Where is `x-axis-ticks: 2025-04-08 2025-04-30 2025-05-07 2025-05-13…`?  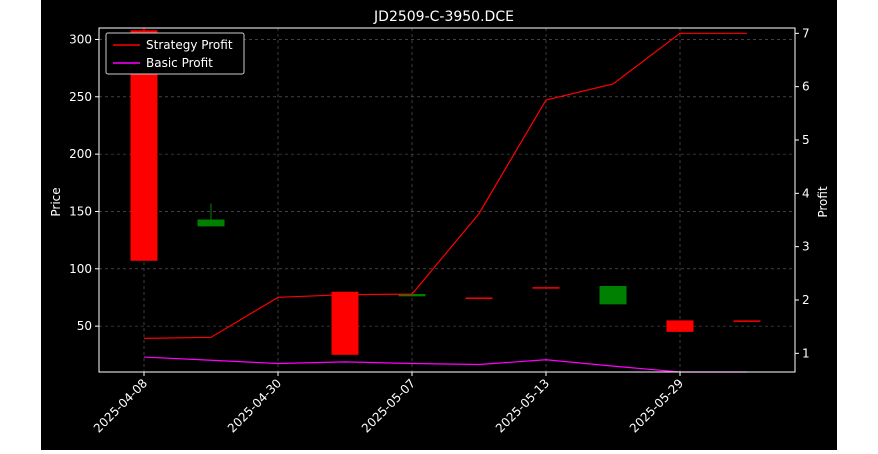
x-axis-ticks: 2025-04-08 2025-04-30 2025-05-07 2025-05-13… is located at coordinates (388, 403).